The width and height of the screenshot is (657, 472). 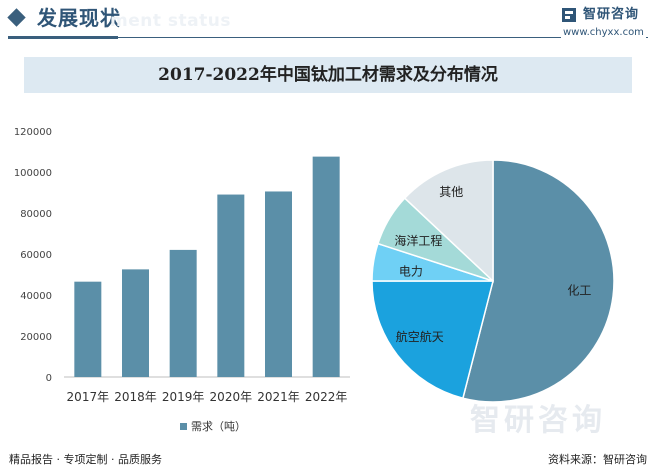 What do you see at coordinates (36, 214) in the screenshot?
I see `y-tick-label: 80000` at bounding box center [36, 214].